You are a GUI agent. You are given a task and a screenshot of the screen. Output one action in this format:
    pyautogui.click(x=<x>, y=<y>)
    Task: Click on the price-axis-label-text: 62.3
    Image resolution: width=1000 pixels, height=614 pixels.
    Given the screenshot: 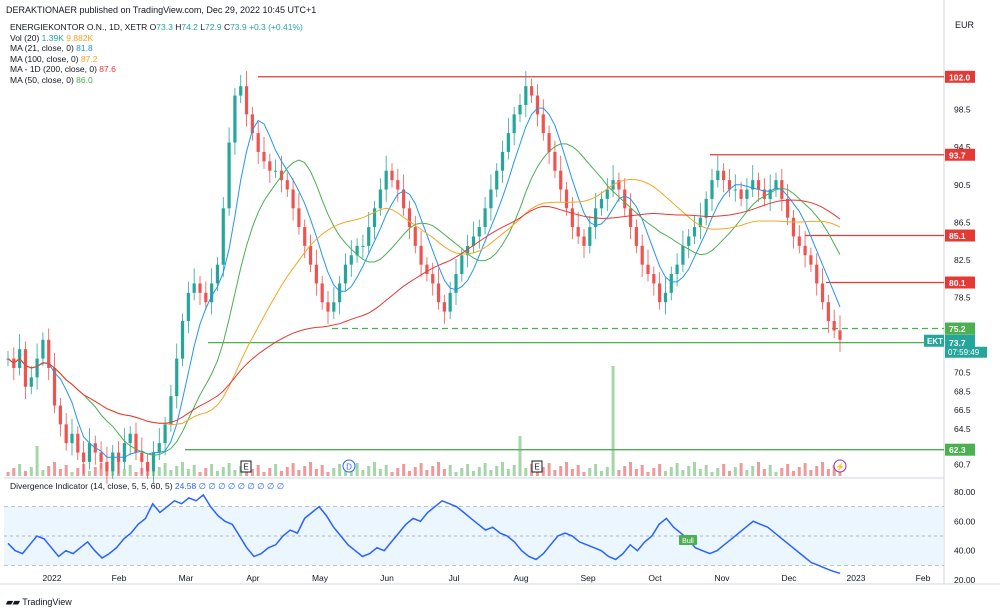 What is the action you would take?
    pyautogui.click(x=957, y=450)
    